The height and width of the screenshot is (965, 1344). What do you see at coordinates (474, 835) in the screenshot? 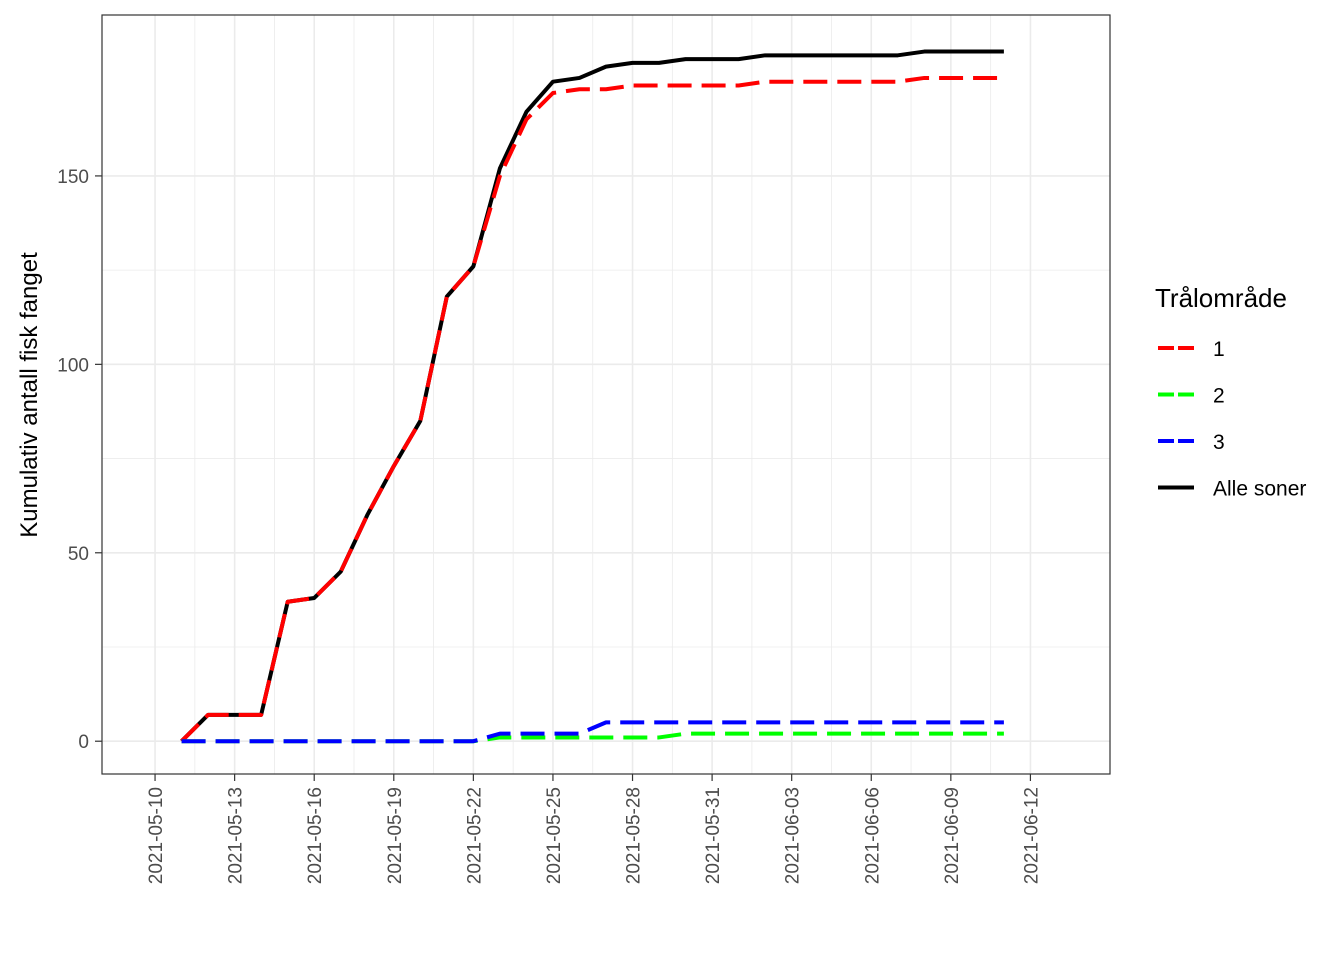
I see `x-tick-label: 2021-05-22` at bounding box center [474, 835].